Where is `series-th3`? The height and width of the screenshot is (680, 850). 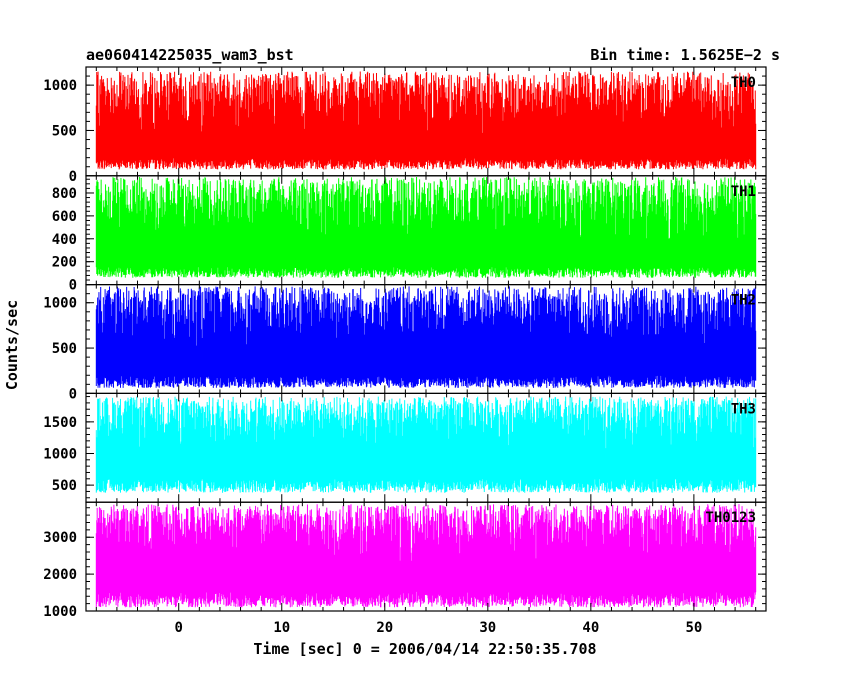
series-th3 is located at coordinates (426, 444).